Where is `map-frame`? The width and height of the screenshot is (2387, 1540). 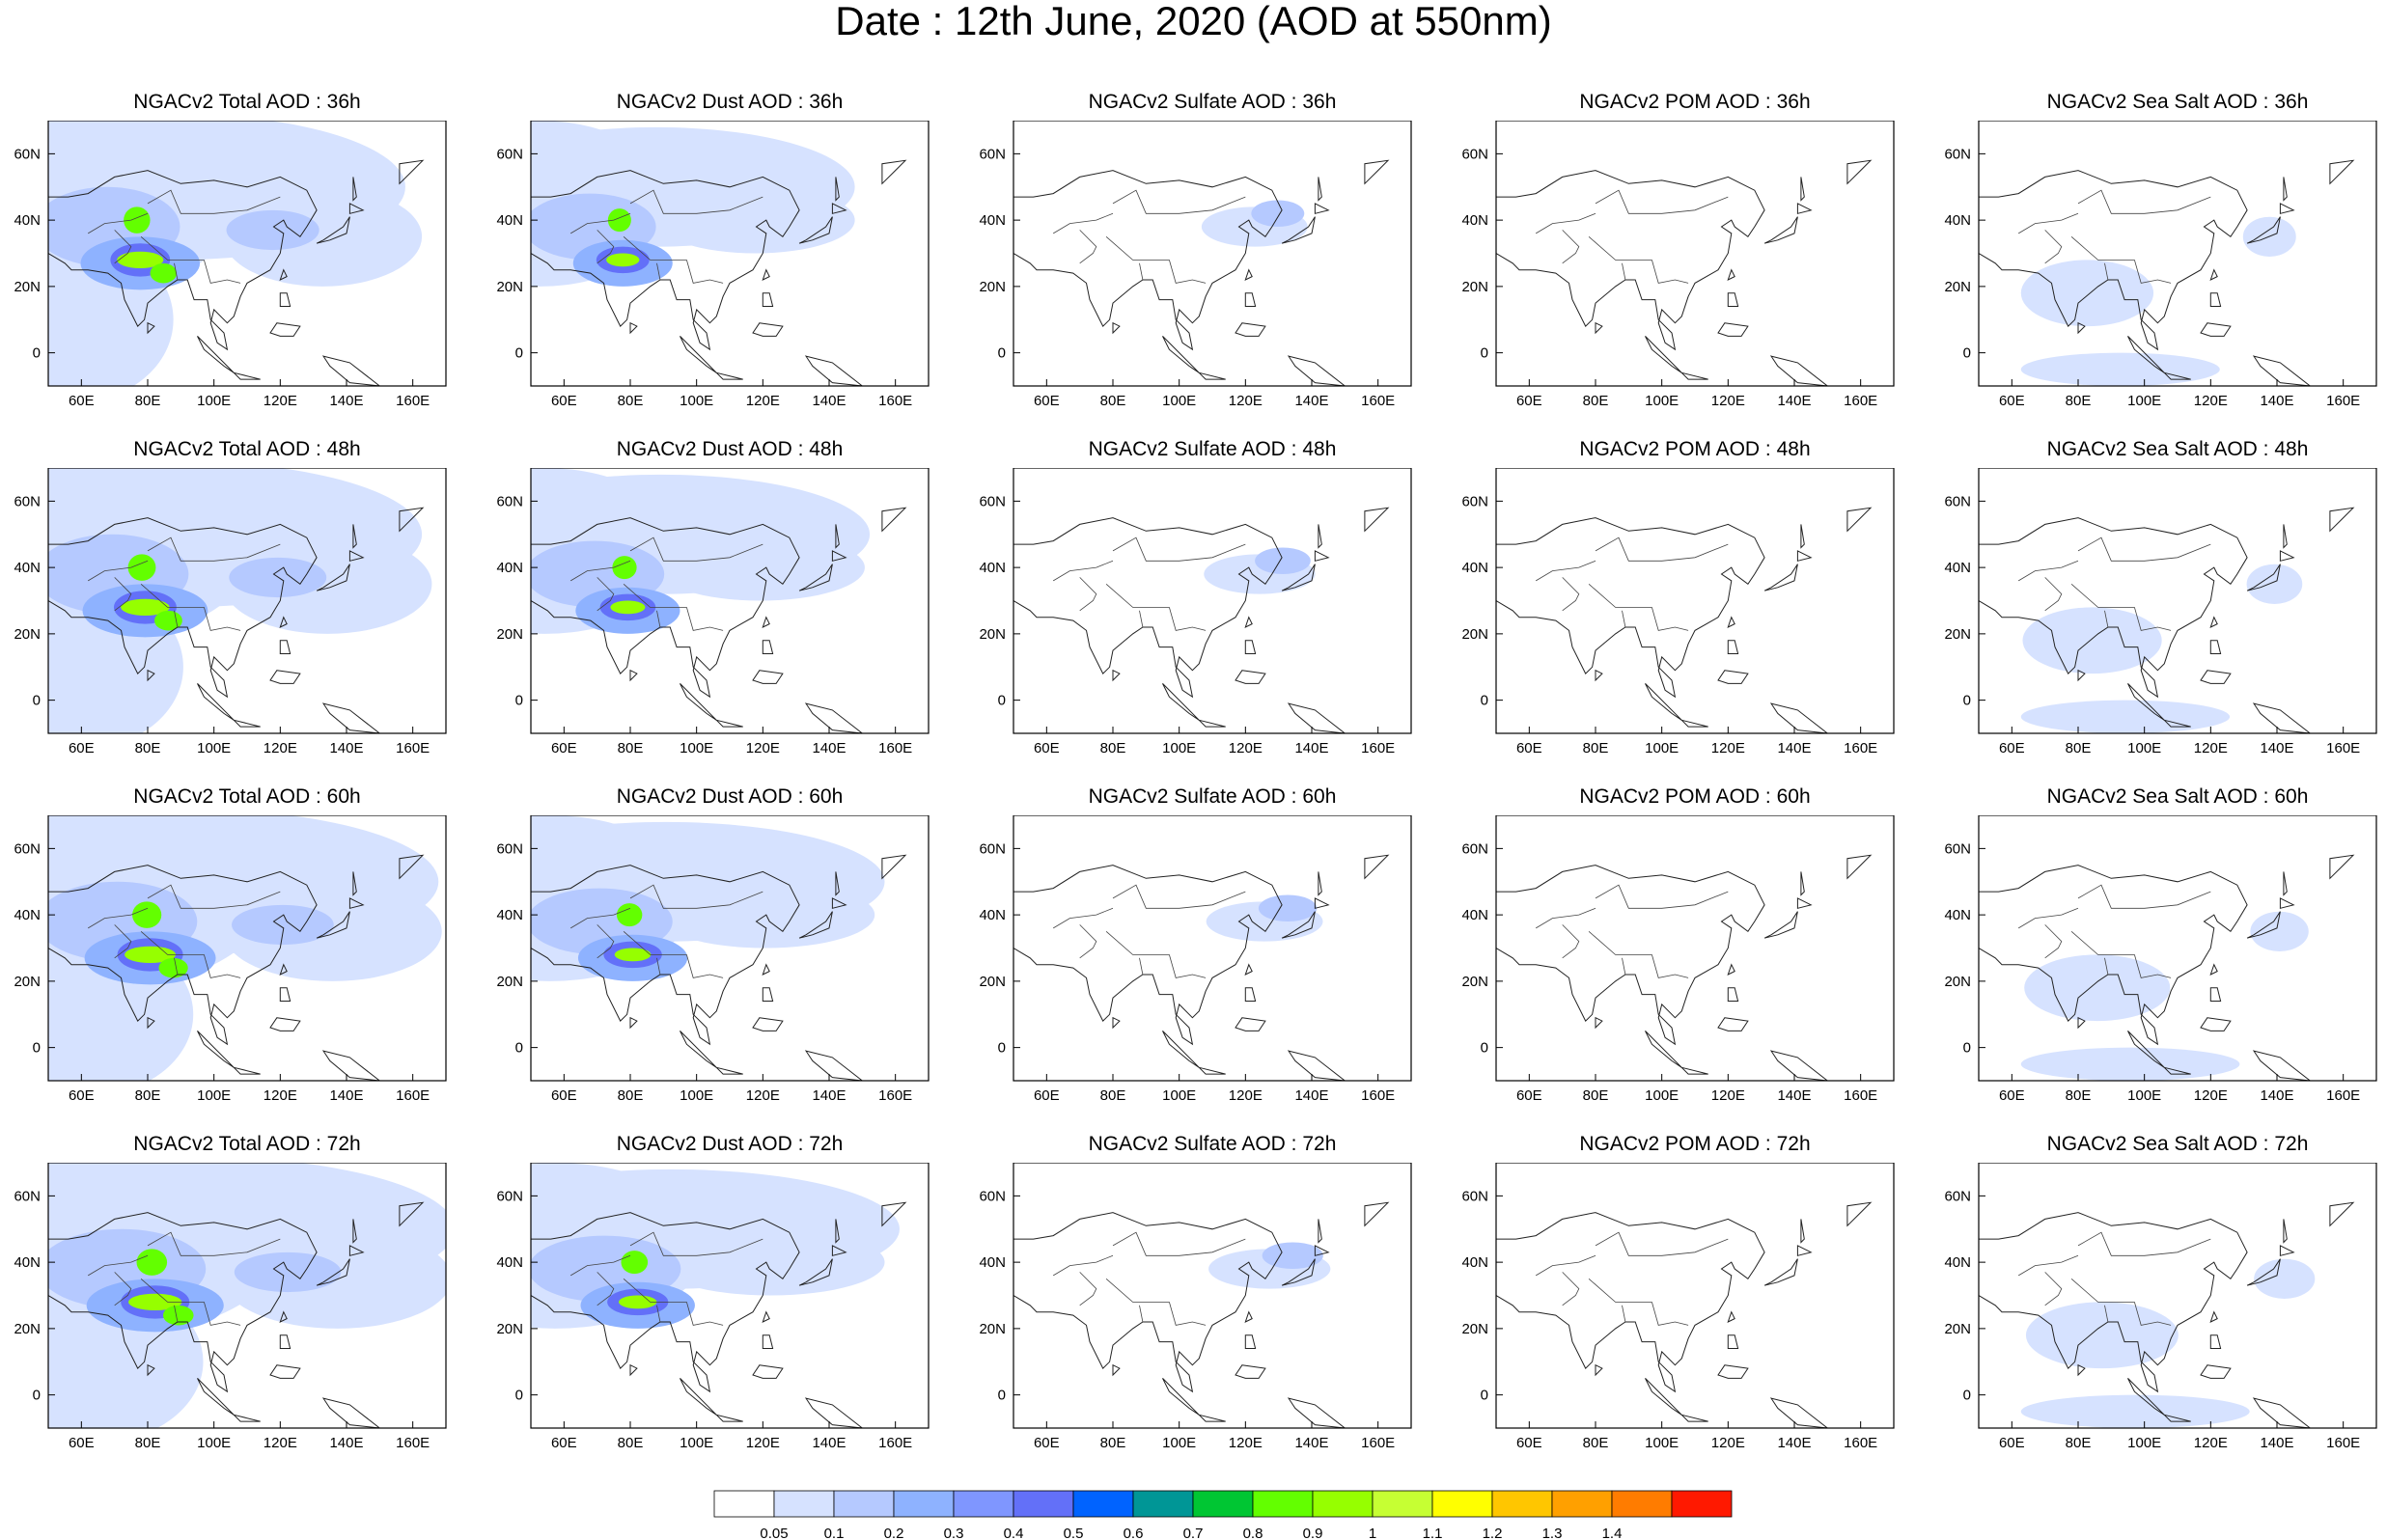 map-frame is located at coordinates (1212, 254).